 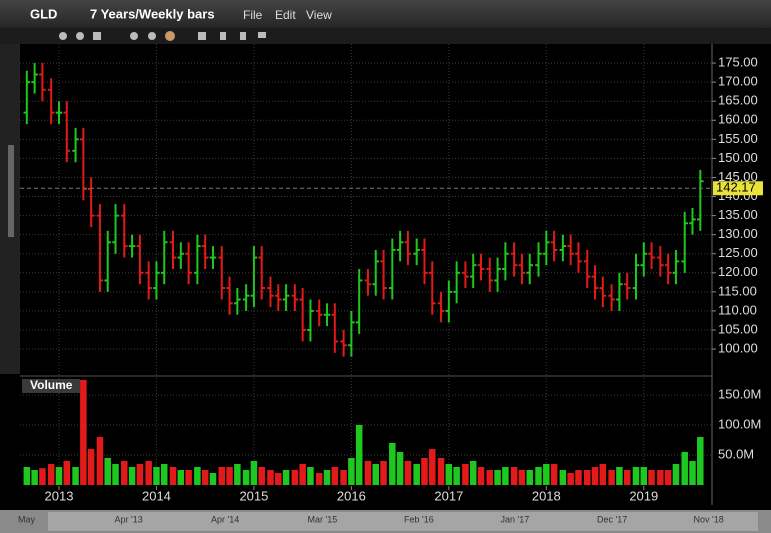 What do you see at coordinates (253, 15) in the screenshot?
I see `menu-file: File` at bounding box center [253, 15].